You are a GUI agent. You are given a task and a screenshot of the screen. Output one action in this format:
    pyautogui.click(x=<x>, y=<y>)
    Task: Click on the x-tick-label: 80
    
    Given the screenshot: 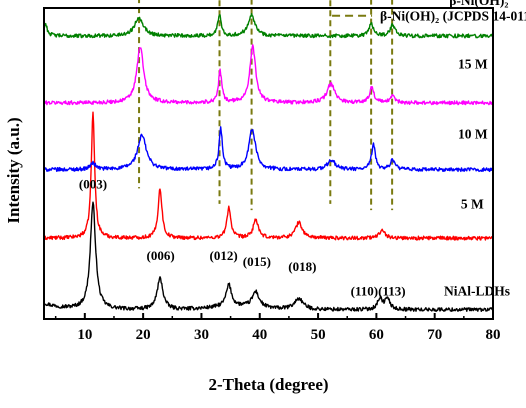 What is the action you would take?
    pyautogui.click(x=493, y=335)
    